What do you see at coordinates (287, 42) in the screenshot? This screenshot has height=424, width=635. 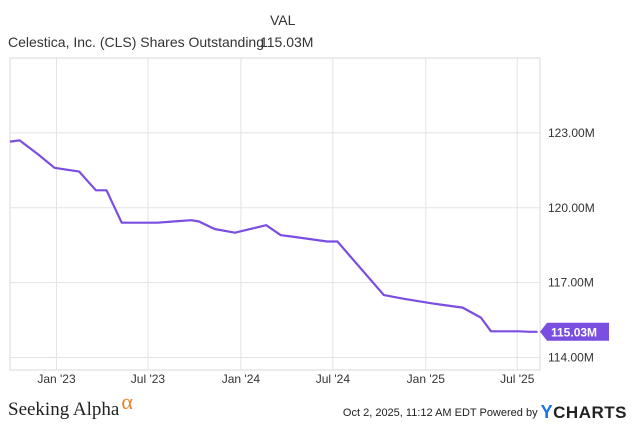 I see `series-current-value: 115.03M` at bounding box center [287, 42].